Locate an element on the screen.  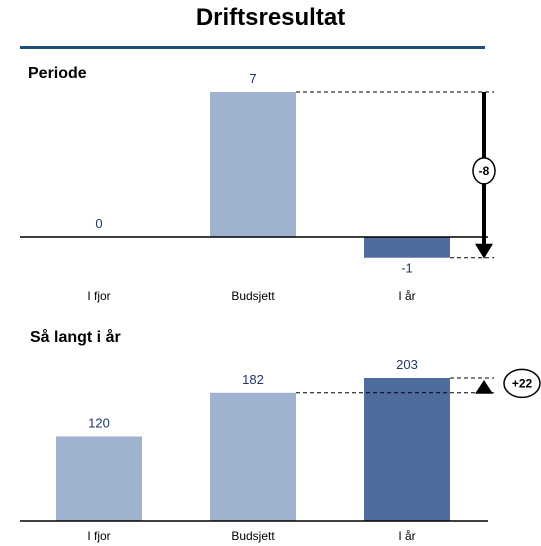
chart-title-periode: Periode is located at coordinates (57, 73).